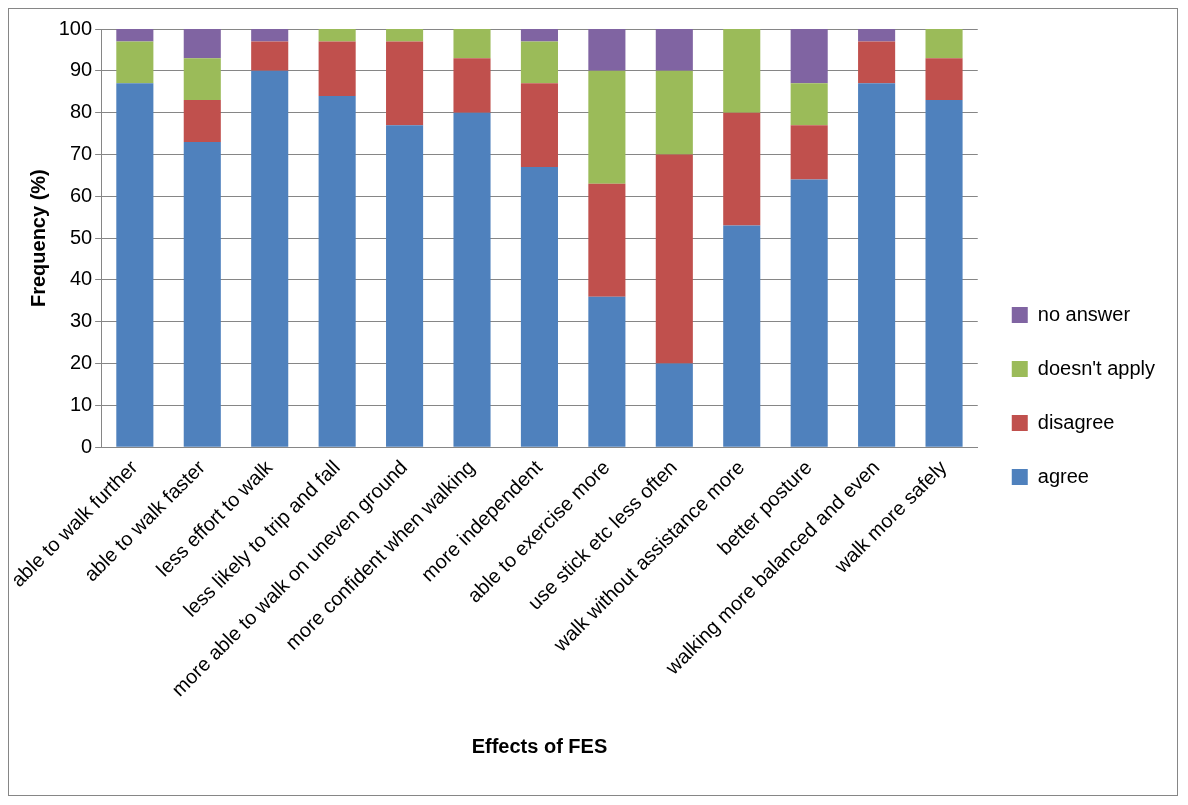  What do you see at coordinates (1096, 367) in the screenshot?
I see `legend-label: doesn't apply` at bounding box center [1096, 367].